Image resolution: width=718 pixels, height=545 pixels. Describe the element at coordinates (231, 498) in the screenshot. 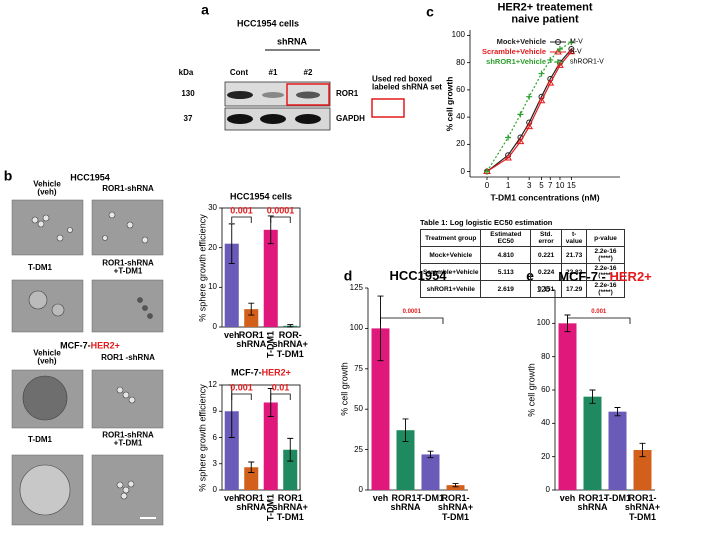

I see `x-tick-label: veh` at that location.